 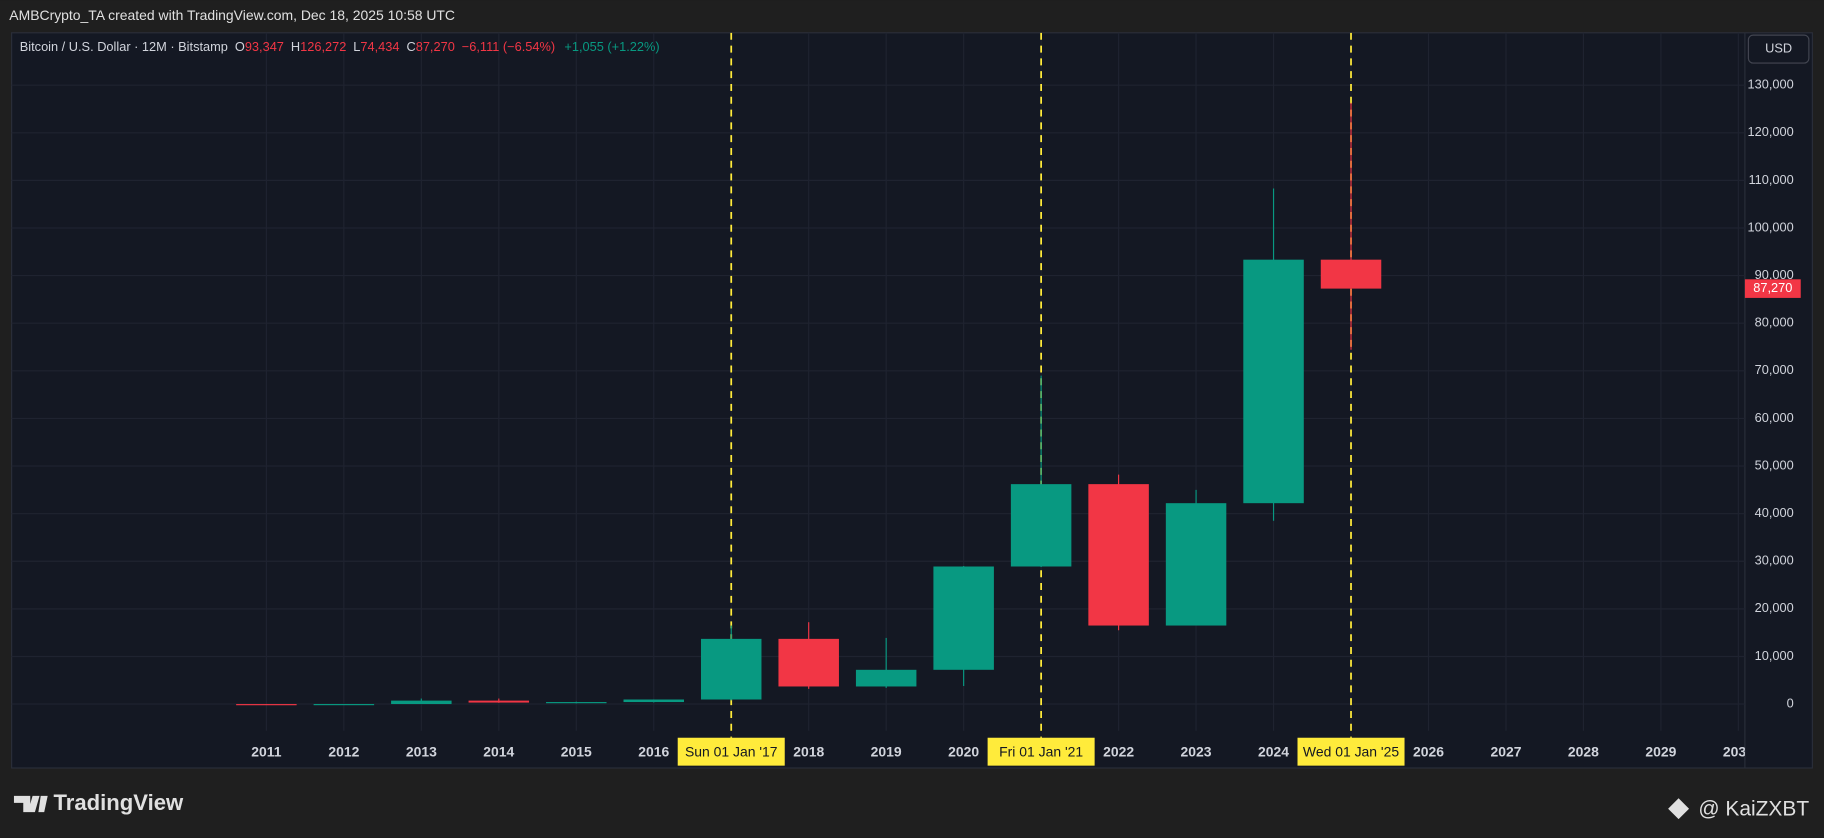 I want to click on y-tick-label: 0, so click(x=1790, y=702).